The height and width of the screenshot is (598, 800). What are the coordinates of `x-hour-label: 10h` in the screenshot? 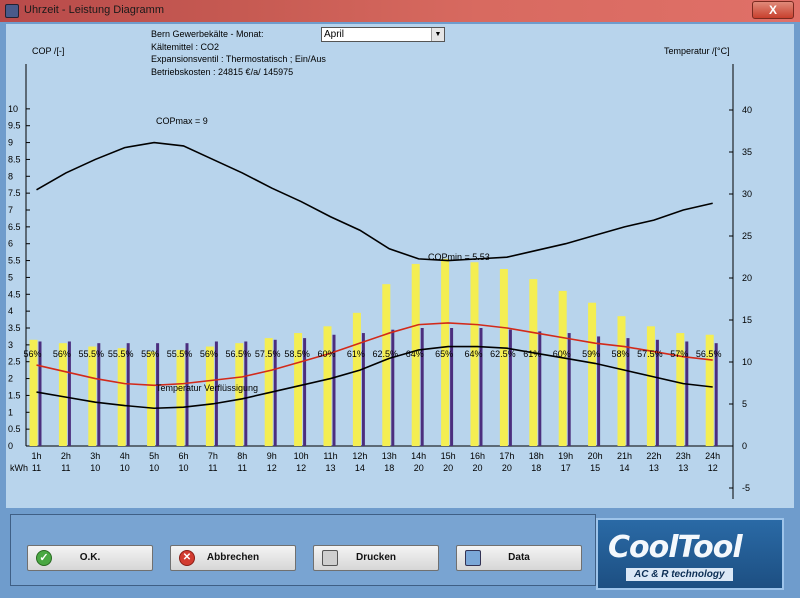 It's located at (301, 456).